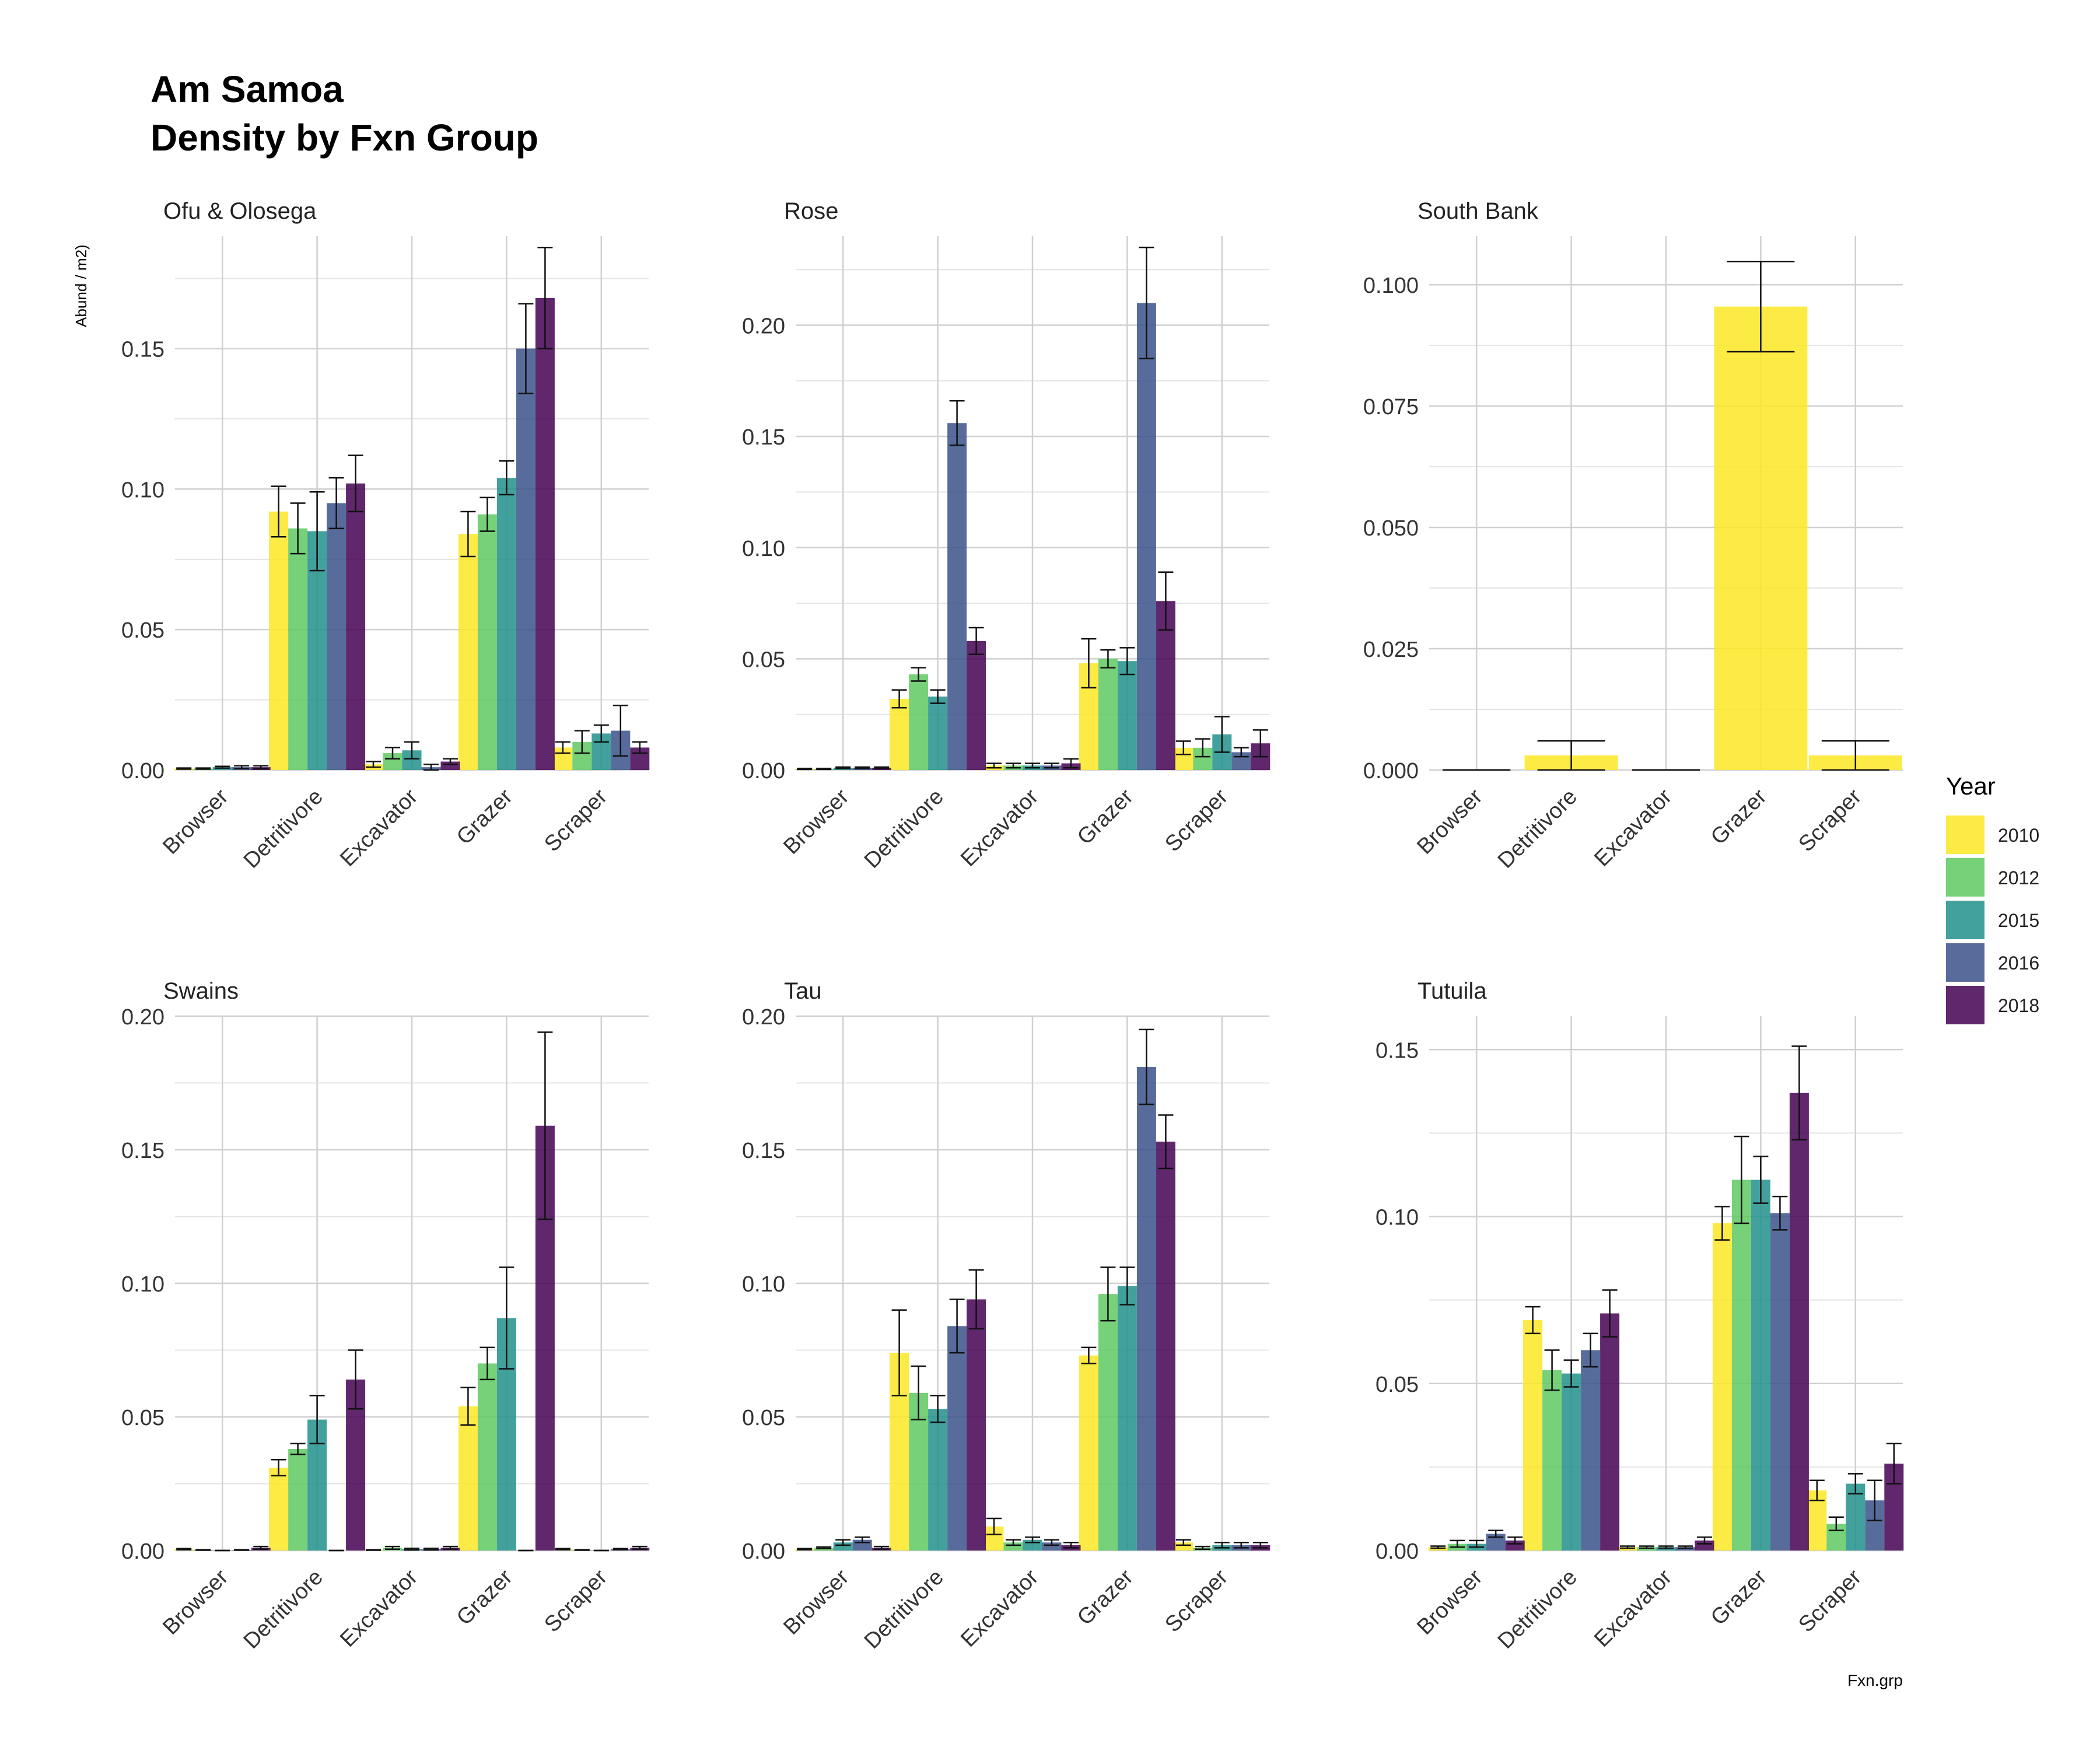  Describe the element at coordinates (1965, 1005) in the screenshot. I see `legend-swatch-2018` at that location.